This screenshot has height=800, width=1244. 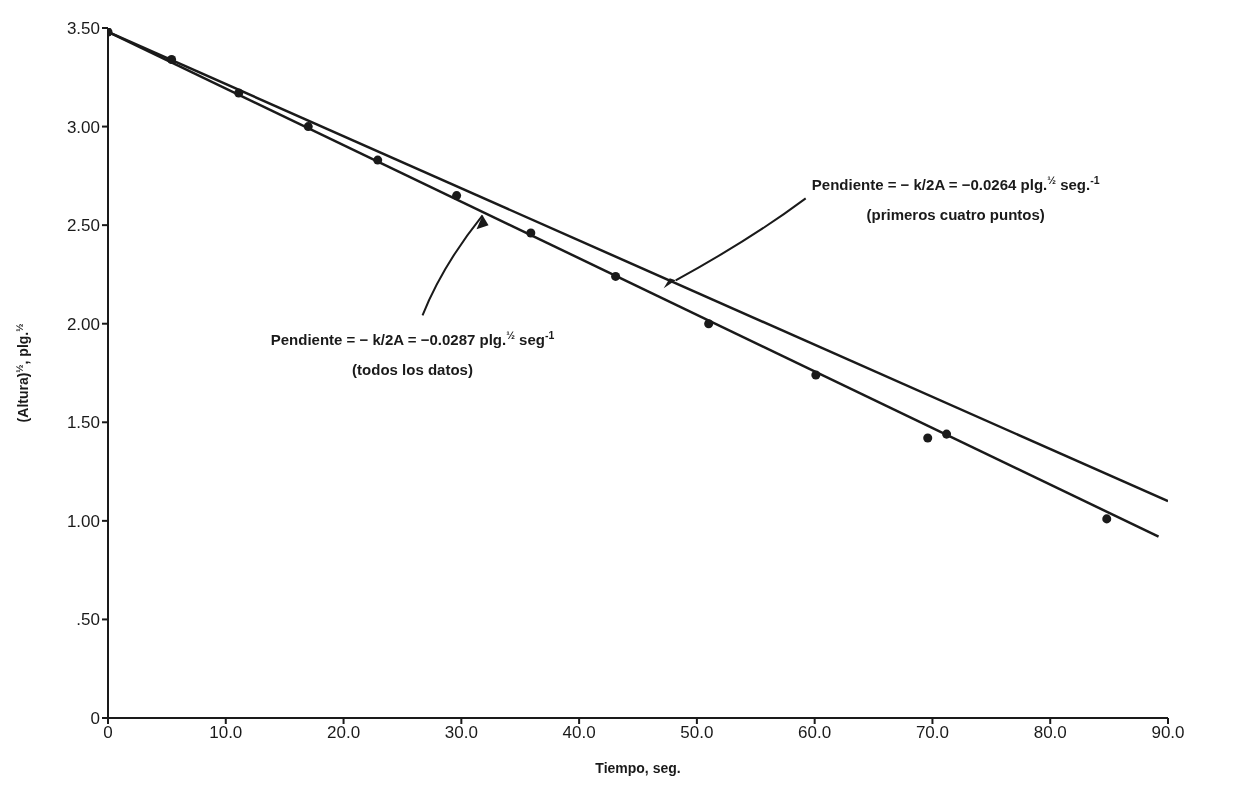 What do you see at coordinates (83, 423) in the screenshot?
I see `y-tick-label: 1.50` at bounding box center [83, 423].